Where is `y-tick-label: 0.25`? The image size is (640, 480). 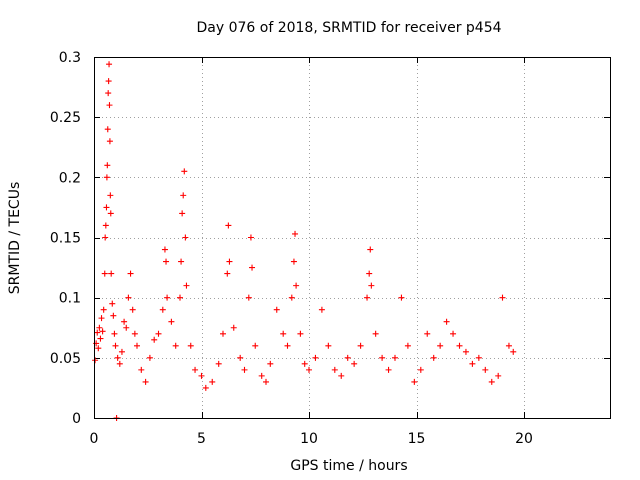 y-tick-label: 0.25 is located at coordinates (65, 118).